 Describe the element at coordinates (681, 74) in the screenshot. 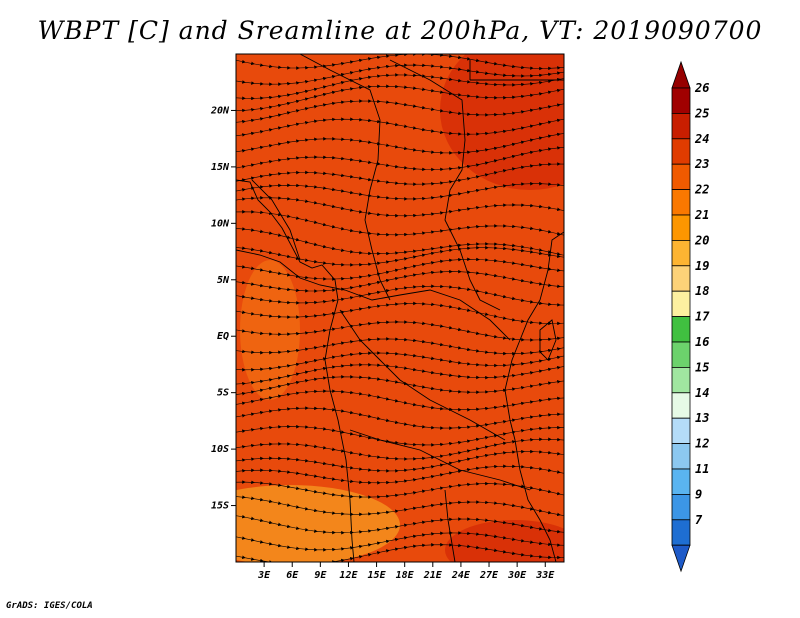

I see `colorbar-top-cap` at that location.